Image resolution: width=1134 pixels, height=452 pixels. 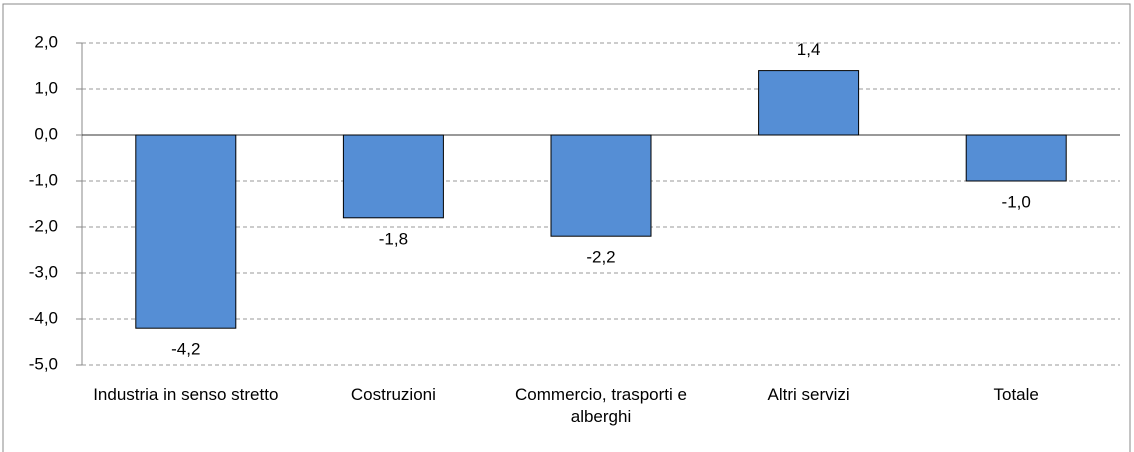 What do you see at coordinates (393, 394) in the screenshot?
I see `x-tick-label: Costruzioni` at bounding box center [393, 394].